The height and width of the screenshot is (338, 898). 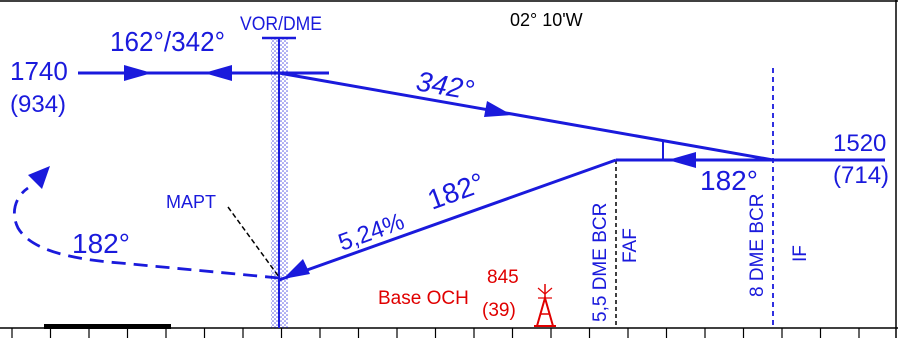 I want to click on outbound-arrow, so click(x=498, y=109).